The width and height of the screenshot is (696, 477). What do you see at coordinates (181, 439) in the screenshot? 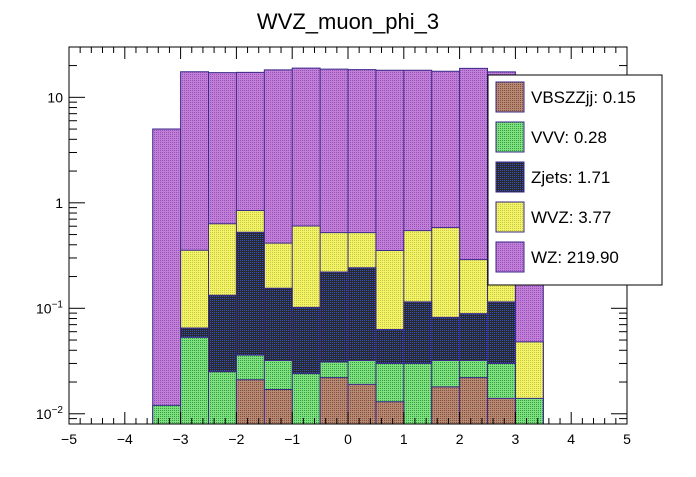
I see `x-tick-label: −3` at bounding box center [181, 439].